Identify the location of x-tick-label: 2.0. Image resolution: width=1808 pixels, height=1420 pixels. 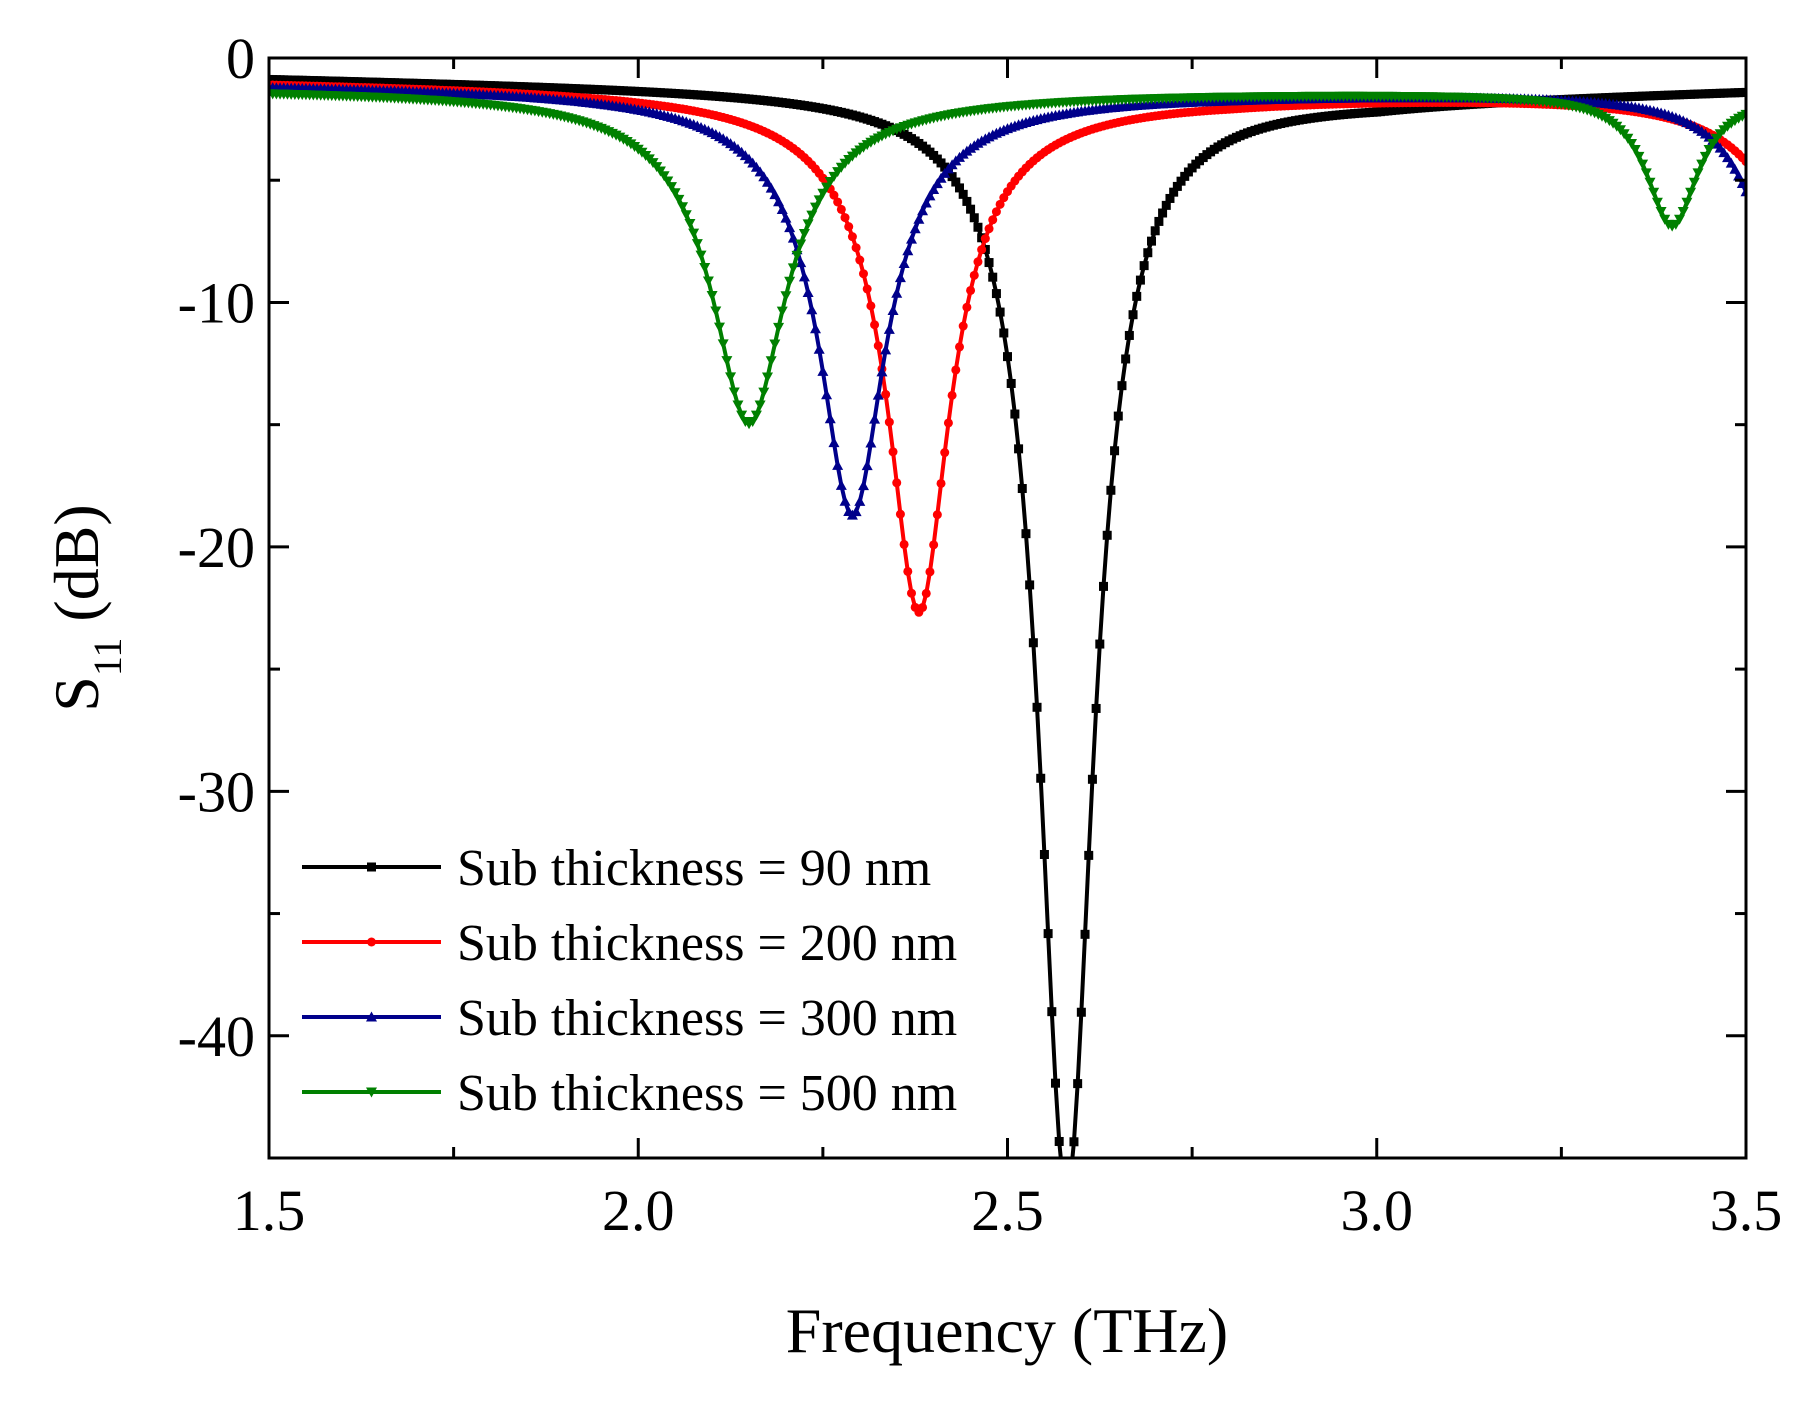
(638, 1210).